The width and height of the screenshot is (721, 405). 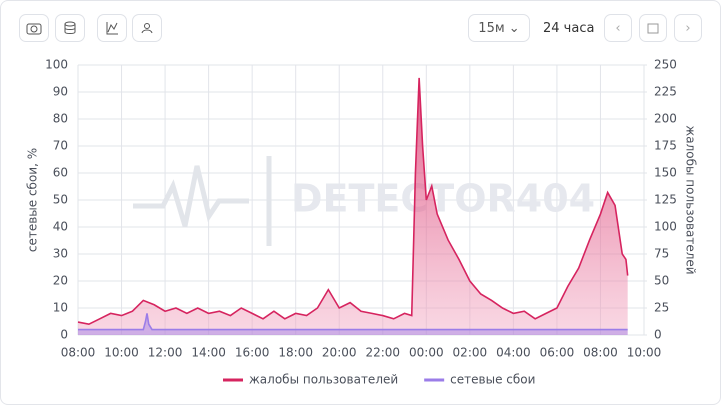 I want to click on prev-button: ‹, so click(x=618, y=28).